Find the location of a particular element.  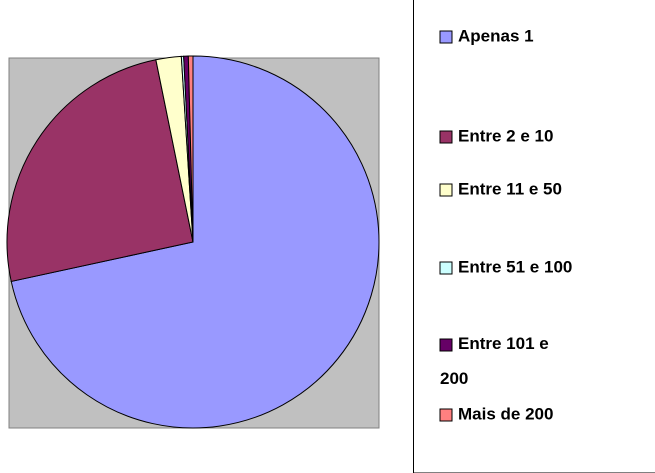

legend-label-line: 200 is located at coordinates (454, 378).